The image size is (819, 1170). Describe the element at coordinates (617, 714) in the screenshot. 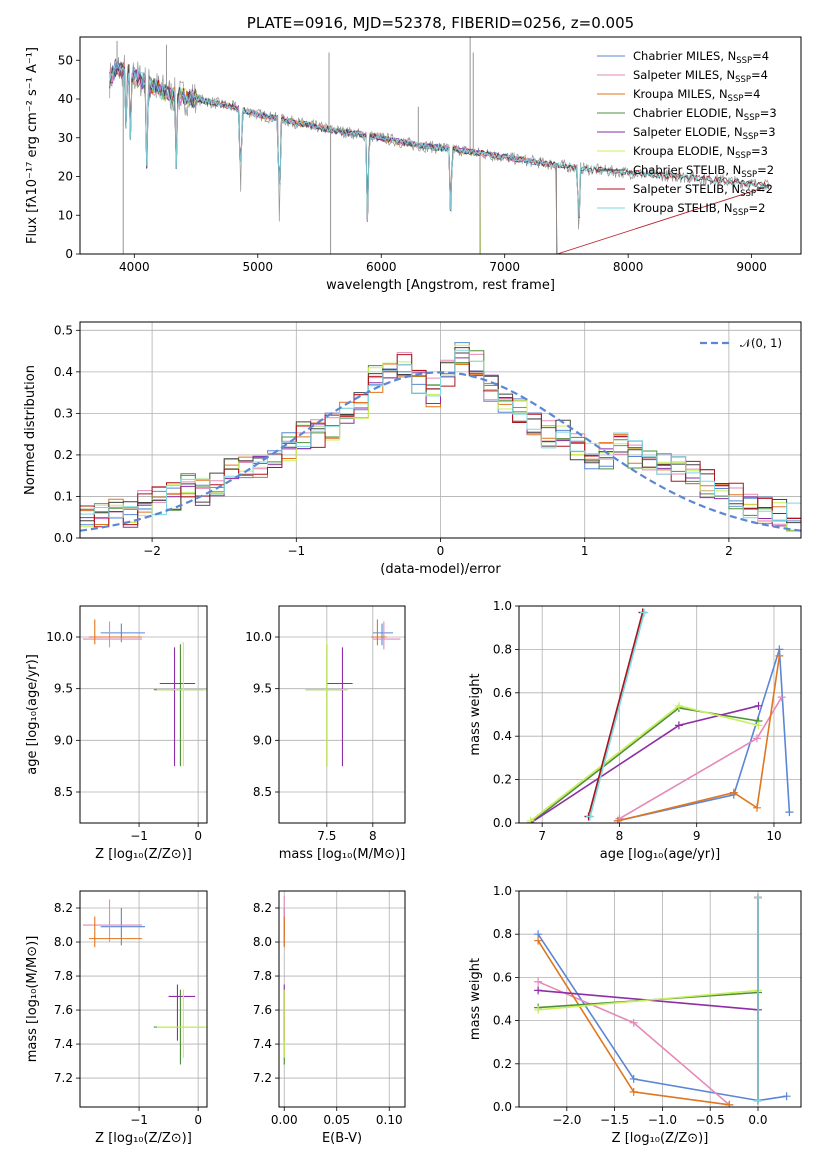

I see `weight-line-kroupa-stelib` at that location.